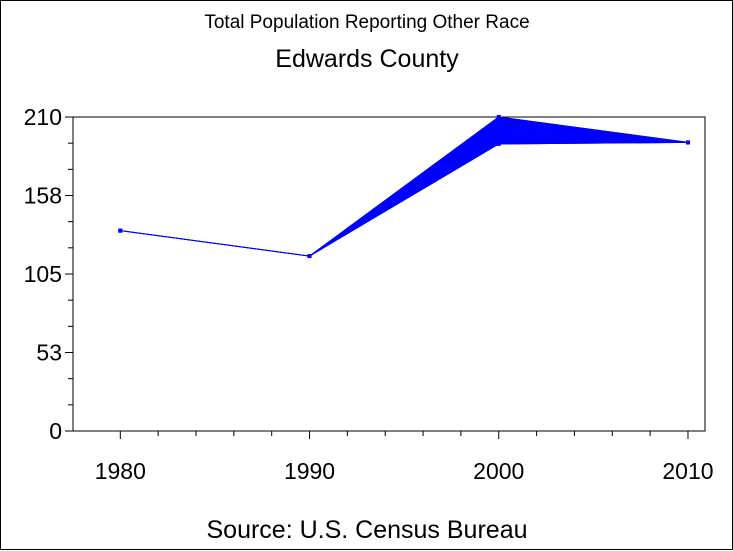  I want to click on x-tick-label: 1980, so click(120, 471).